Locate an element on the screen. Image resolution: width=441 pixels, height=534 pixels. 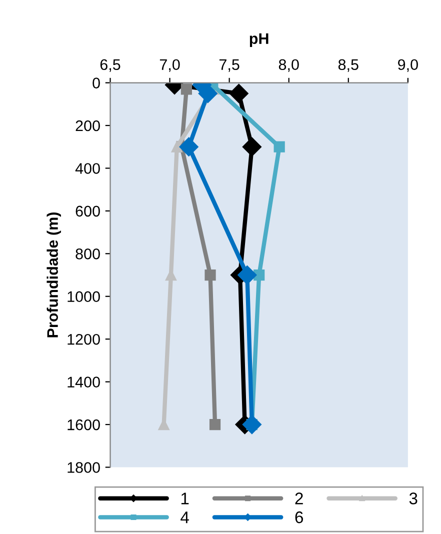
y-axis-title: Profundidade (m) is located at coordinates (53, 275).